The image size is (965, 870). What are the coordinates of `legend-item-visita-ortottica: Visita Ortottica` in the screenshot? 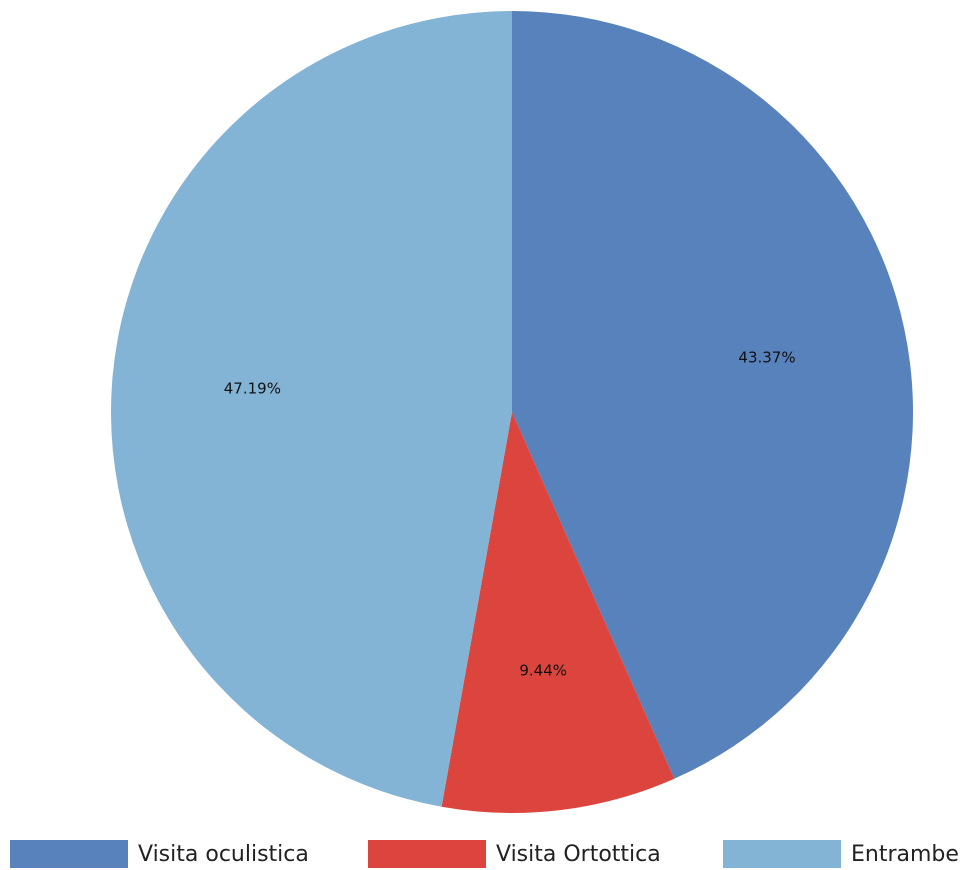 It's located at (514, 854).